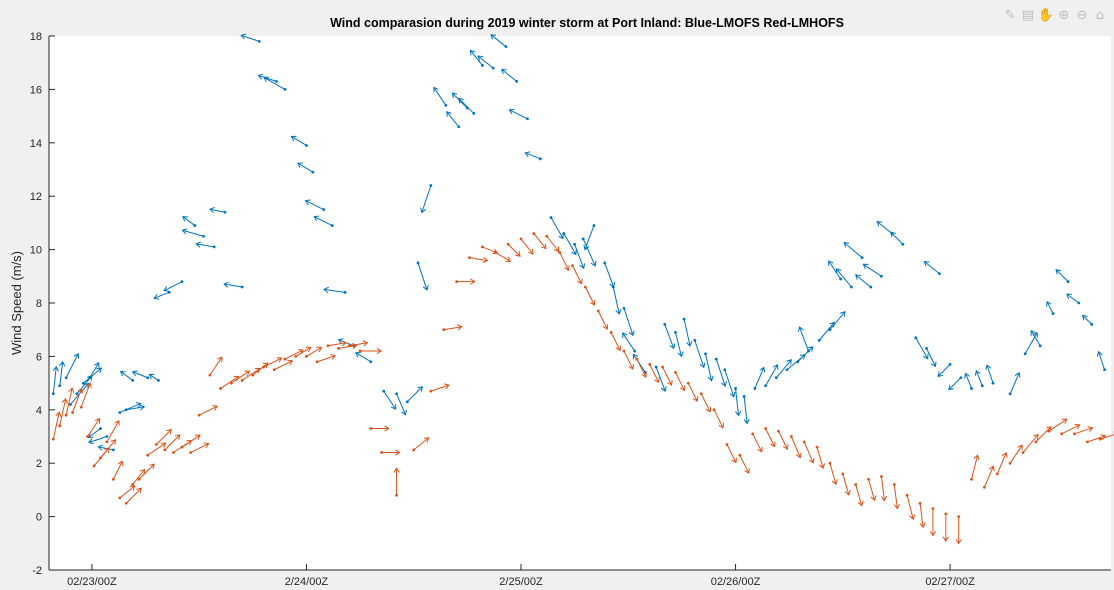  Describe the element at coordinates (1100, 15) in the screenshot. I see `home-icon: ⌂` at that location.